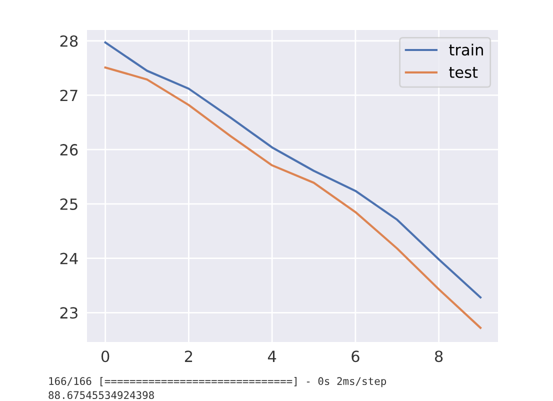 The width and height of the screenshot is (553, 401). I want to click on y-tick-label: 27, so click(69, 96).